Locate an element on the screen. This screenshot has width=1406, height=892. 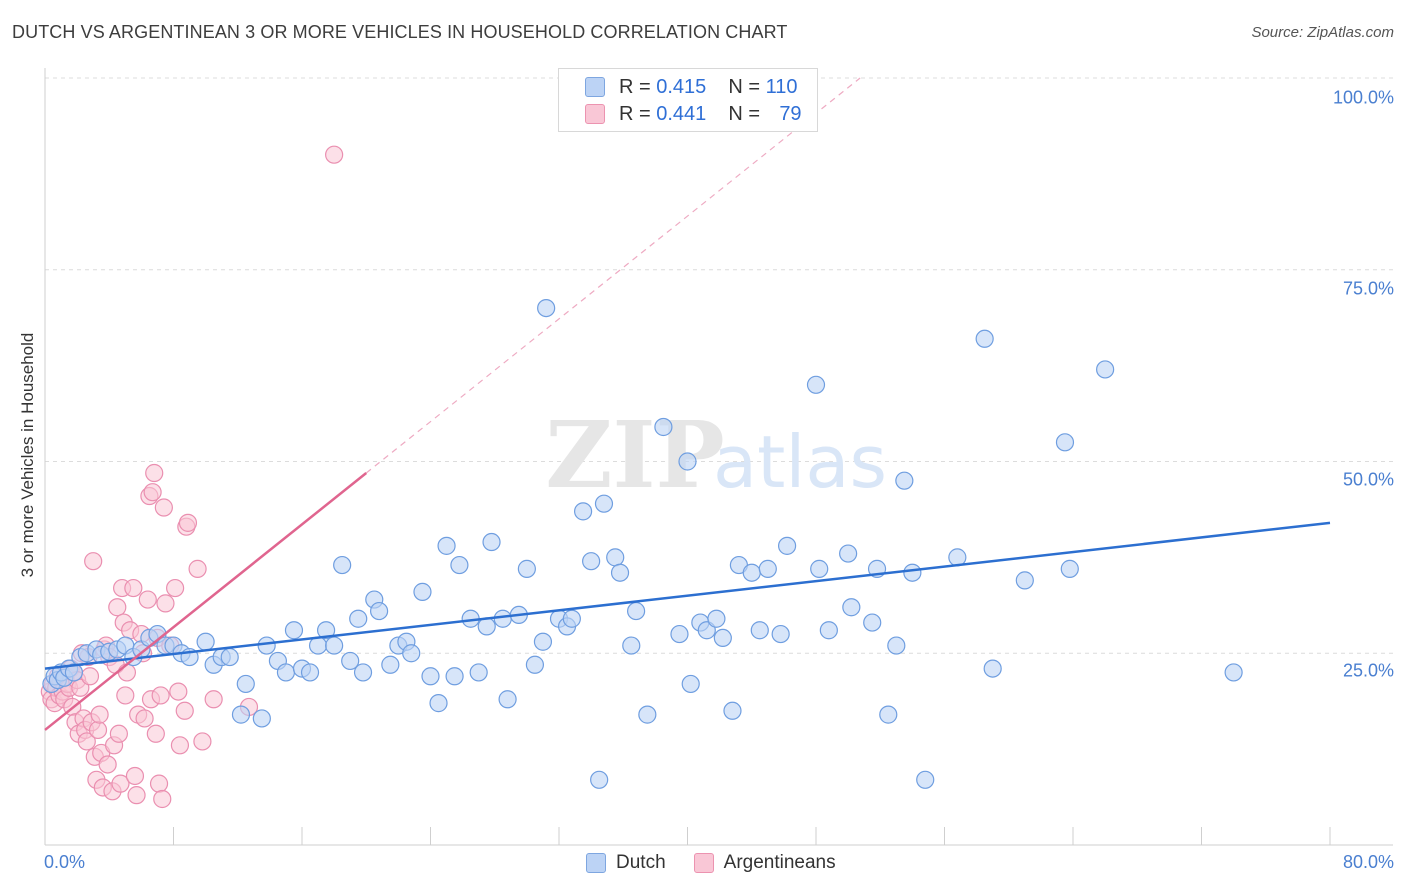
legend-item-dutch: Dutch is located at coordinates (626, 863).